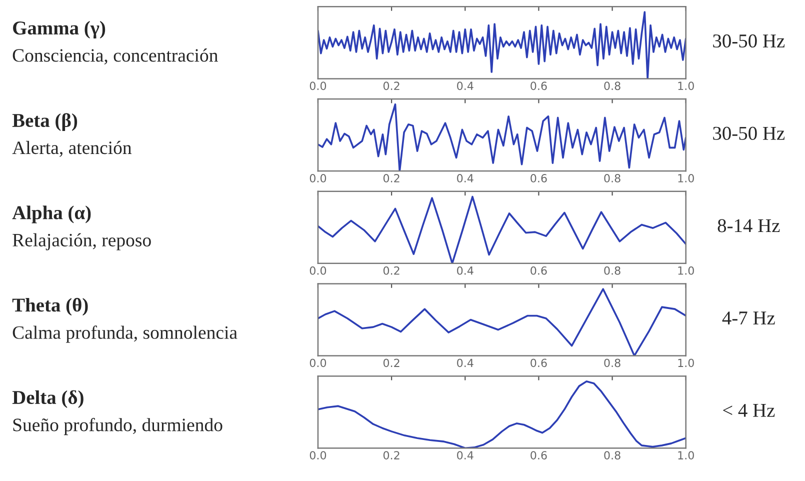 This screenshot has height=481, width=805. What do you see at coordinates (115, 56) in the screenshot?
I see `text: Consciencia, concentración` at bounding box center [115, 56].